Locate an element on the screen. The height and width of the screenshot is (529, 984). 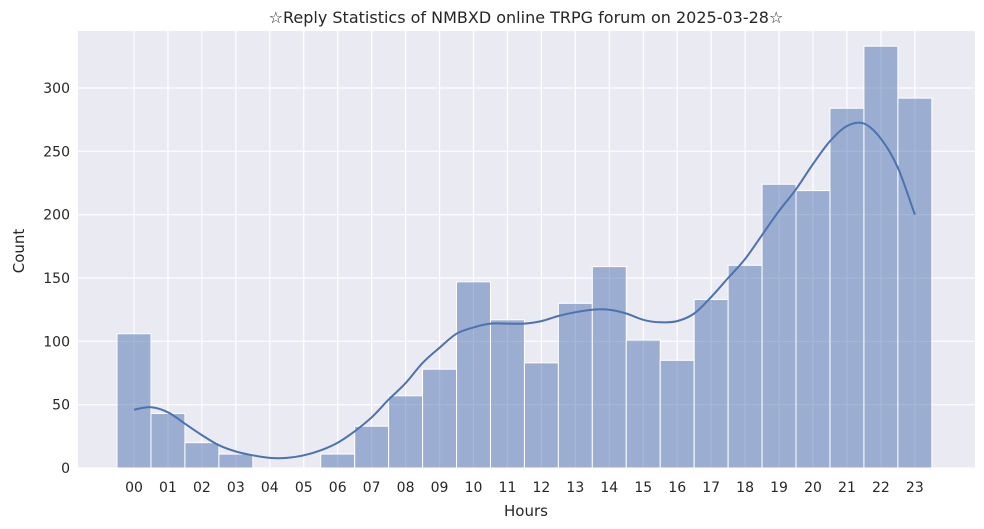
y-tick-label: 300 is located at coordinates (56, 89).